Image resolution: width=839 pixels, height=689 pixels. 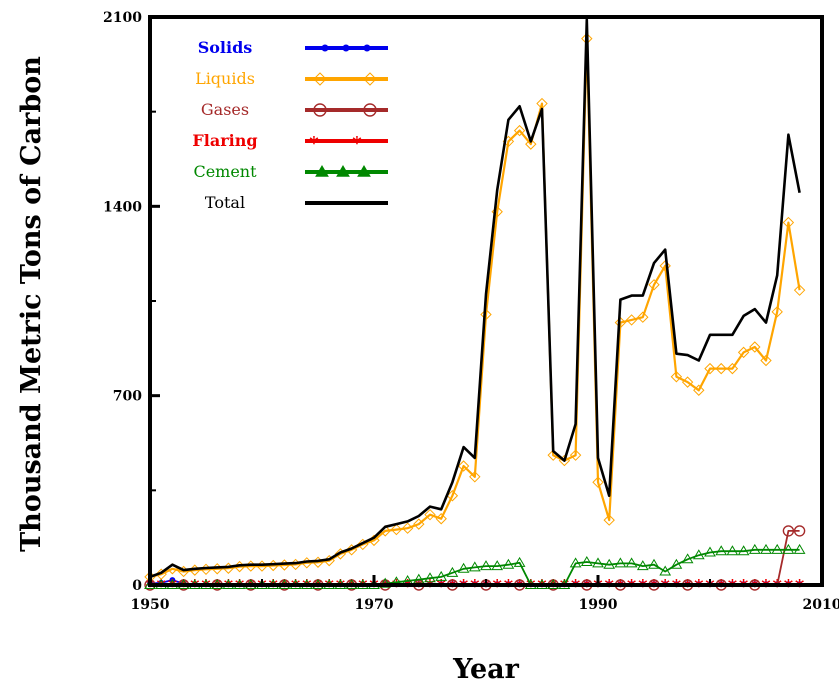 What do you see at coordinates (225, 202) in the screenshot?
I see `legend-label: Total` at bounding box center [225, 202].